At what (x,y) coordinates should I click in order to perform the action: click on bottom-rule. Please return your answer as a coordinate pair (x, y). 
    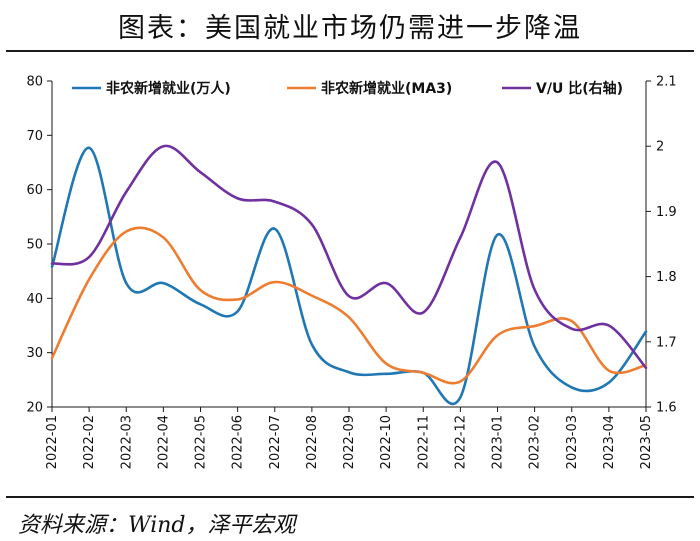
    Looking at the image, I should click on (350, 497).